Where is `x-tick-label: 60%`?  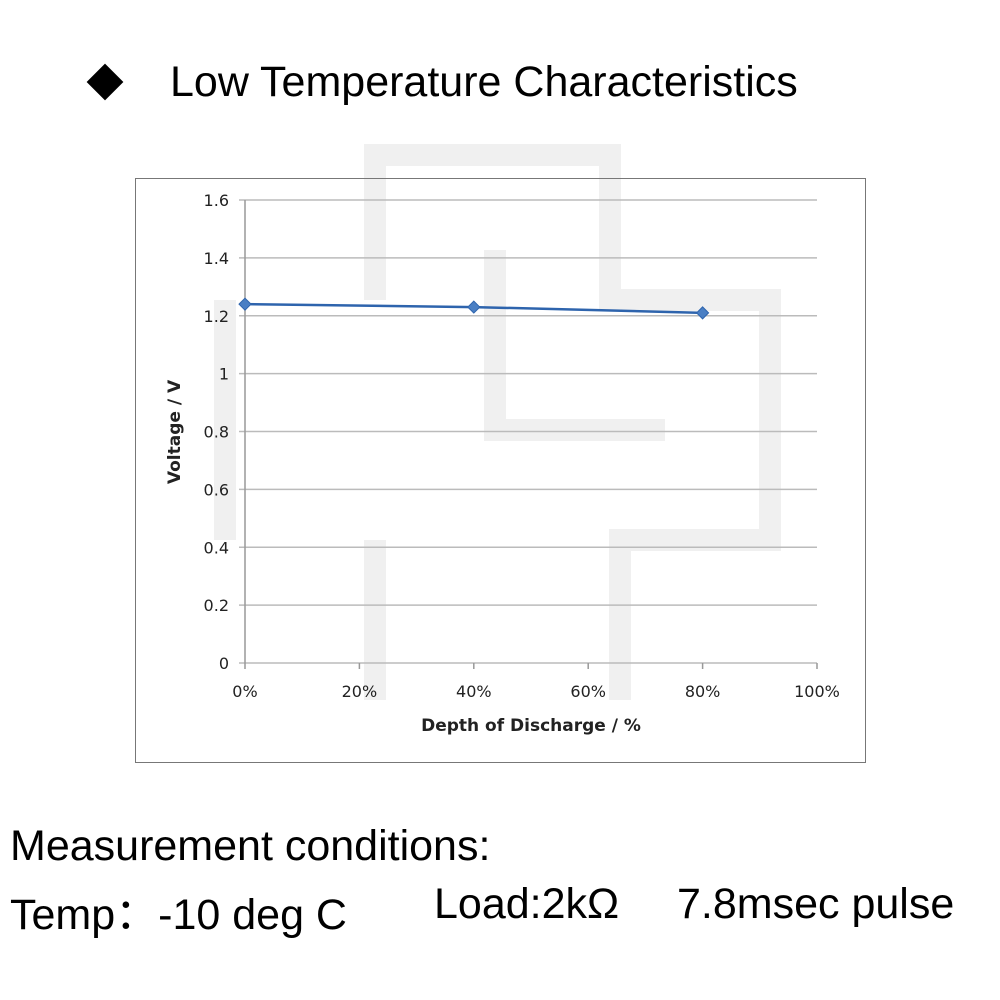
x-tick-label: 60% is located at coordinates (588, 691).